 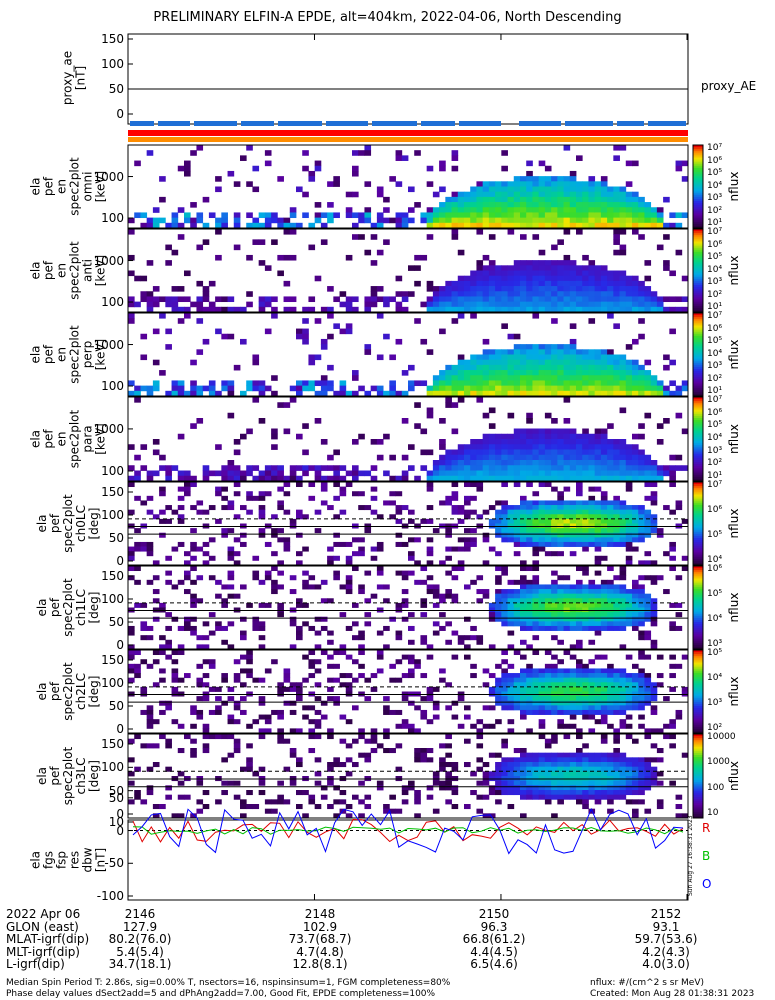 What do you see at coordinates (734, 524) in the screenshot?
I see `colorbar-label: nflux` at bounding box center [734, 524].